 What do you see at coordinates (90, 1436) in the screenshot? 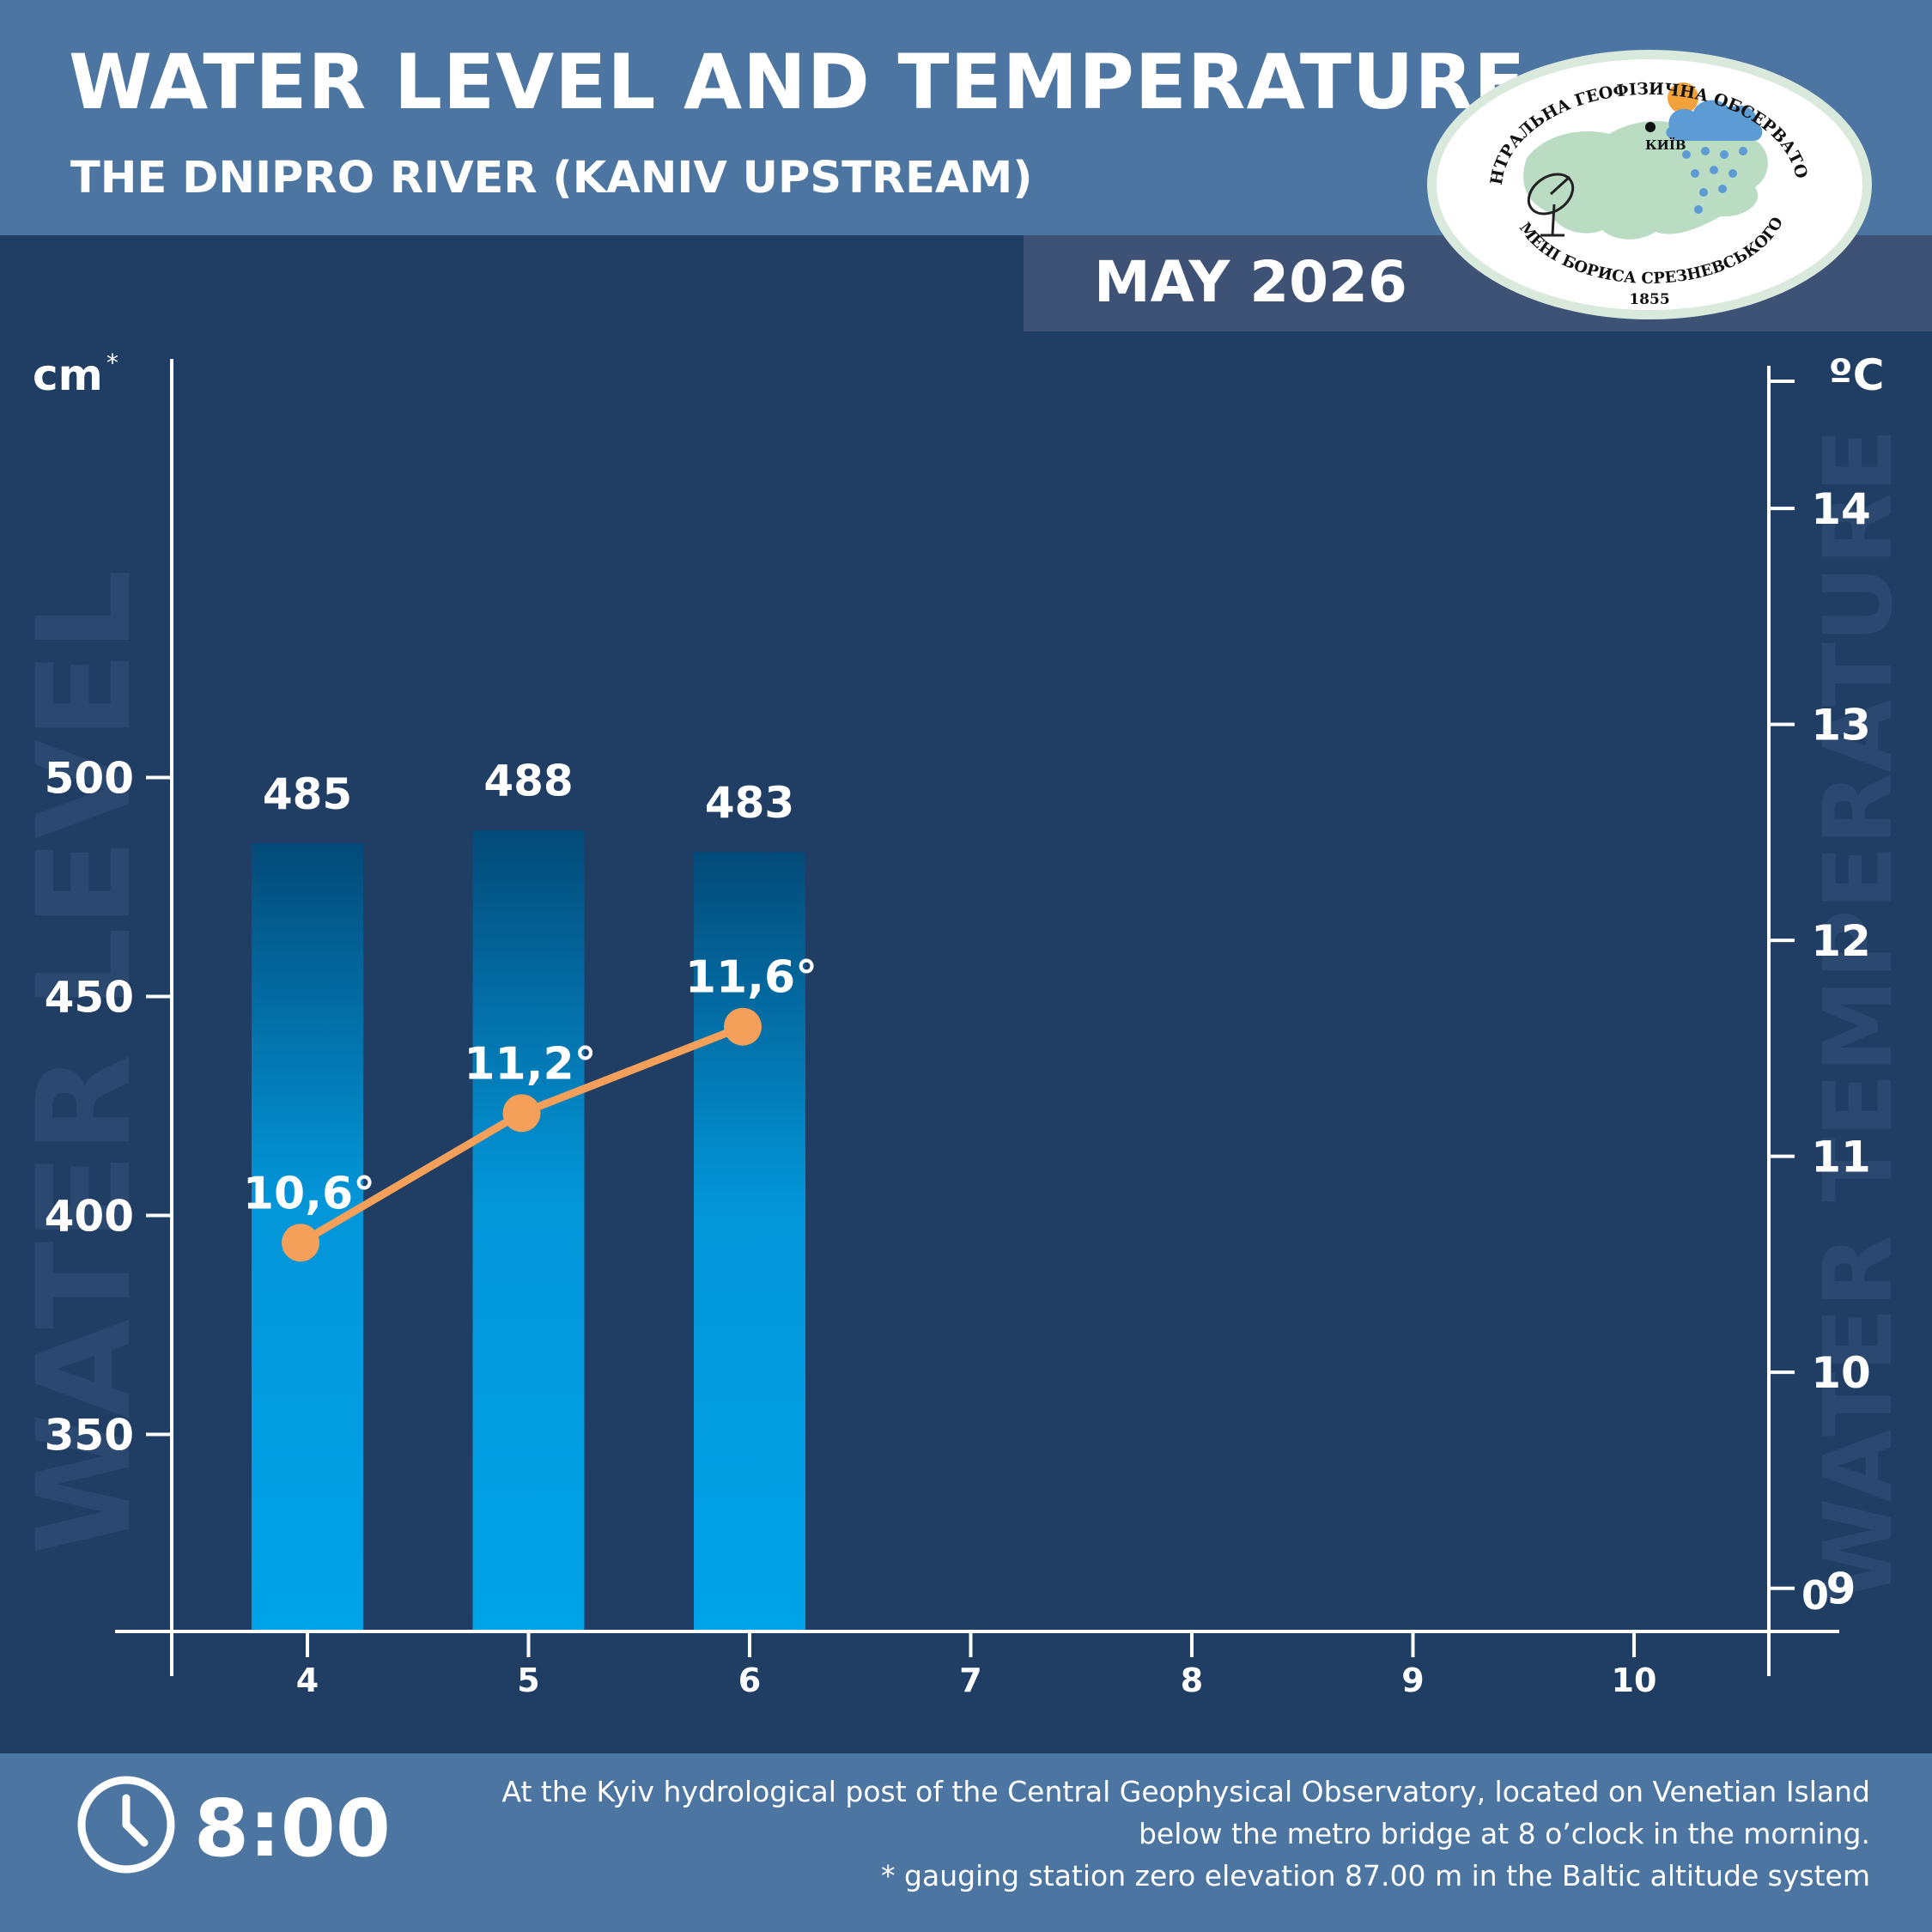
I see `left-axis-tick-label: 350` at bounding box center [90, 1436].